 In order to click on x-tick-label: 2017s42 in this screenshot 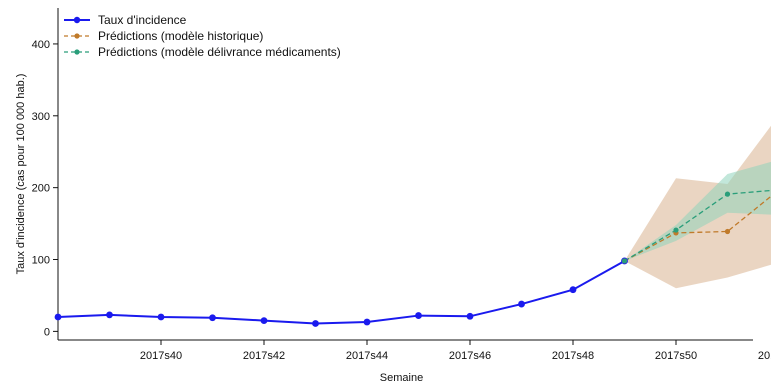, I will do `click(264, 356)`.